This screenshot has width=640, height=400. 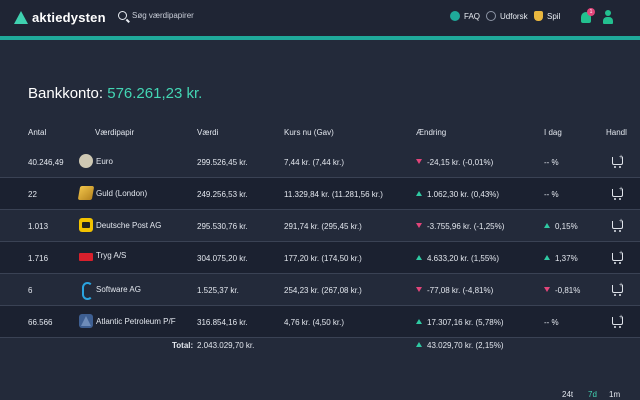 What do you see at coordinates (592, 394) in the screenshot?
I see `period-7d: 7d` at bounding box center [592, 394].